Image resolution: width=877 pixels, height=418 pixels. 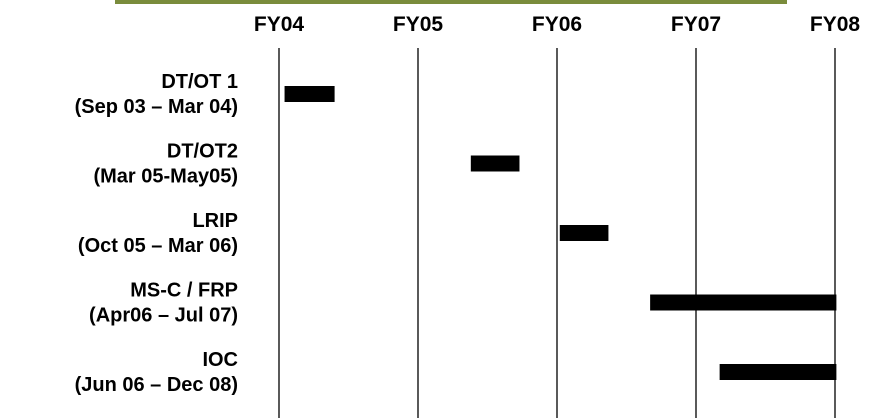 What do you see at coordinates (165, 177) in the screenshot?
I see `task-period-dt-ot2: (Mar 05-May05)` at bounding box center [165, 177].